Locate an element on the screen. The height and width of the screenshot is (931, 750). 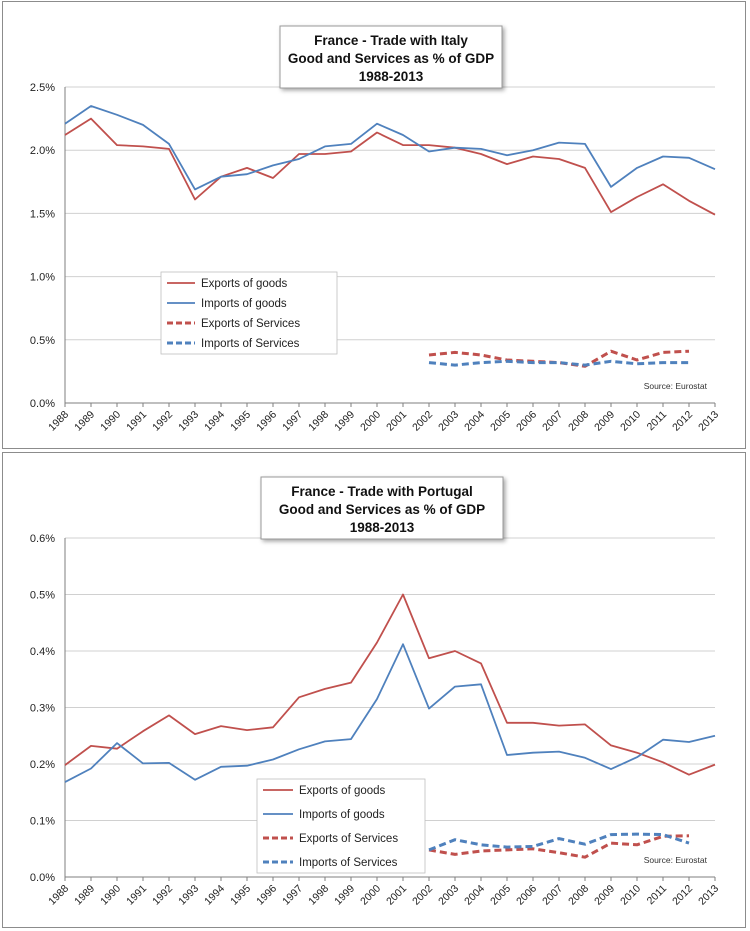
series-line-exports-of-goods is located at coordinates (390, 166).